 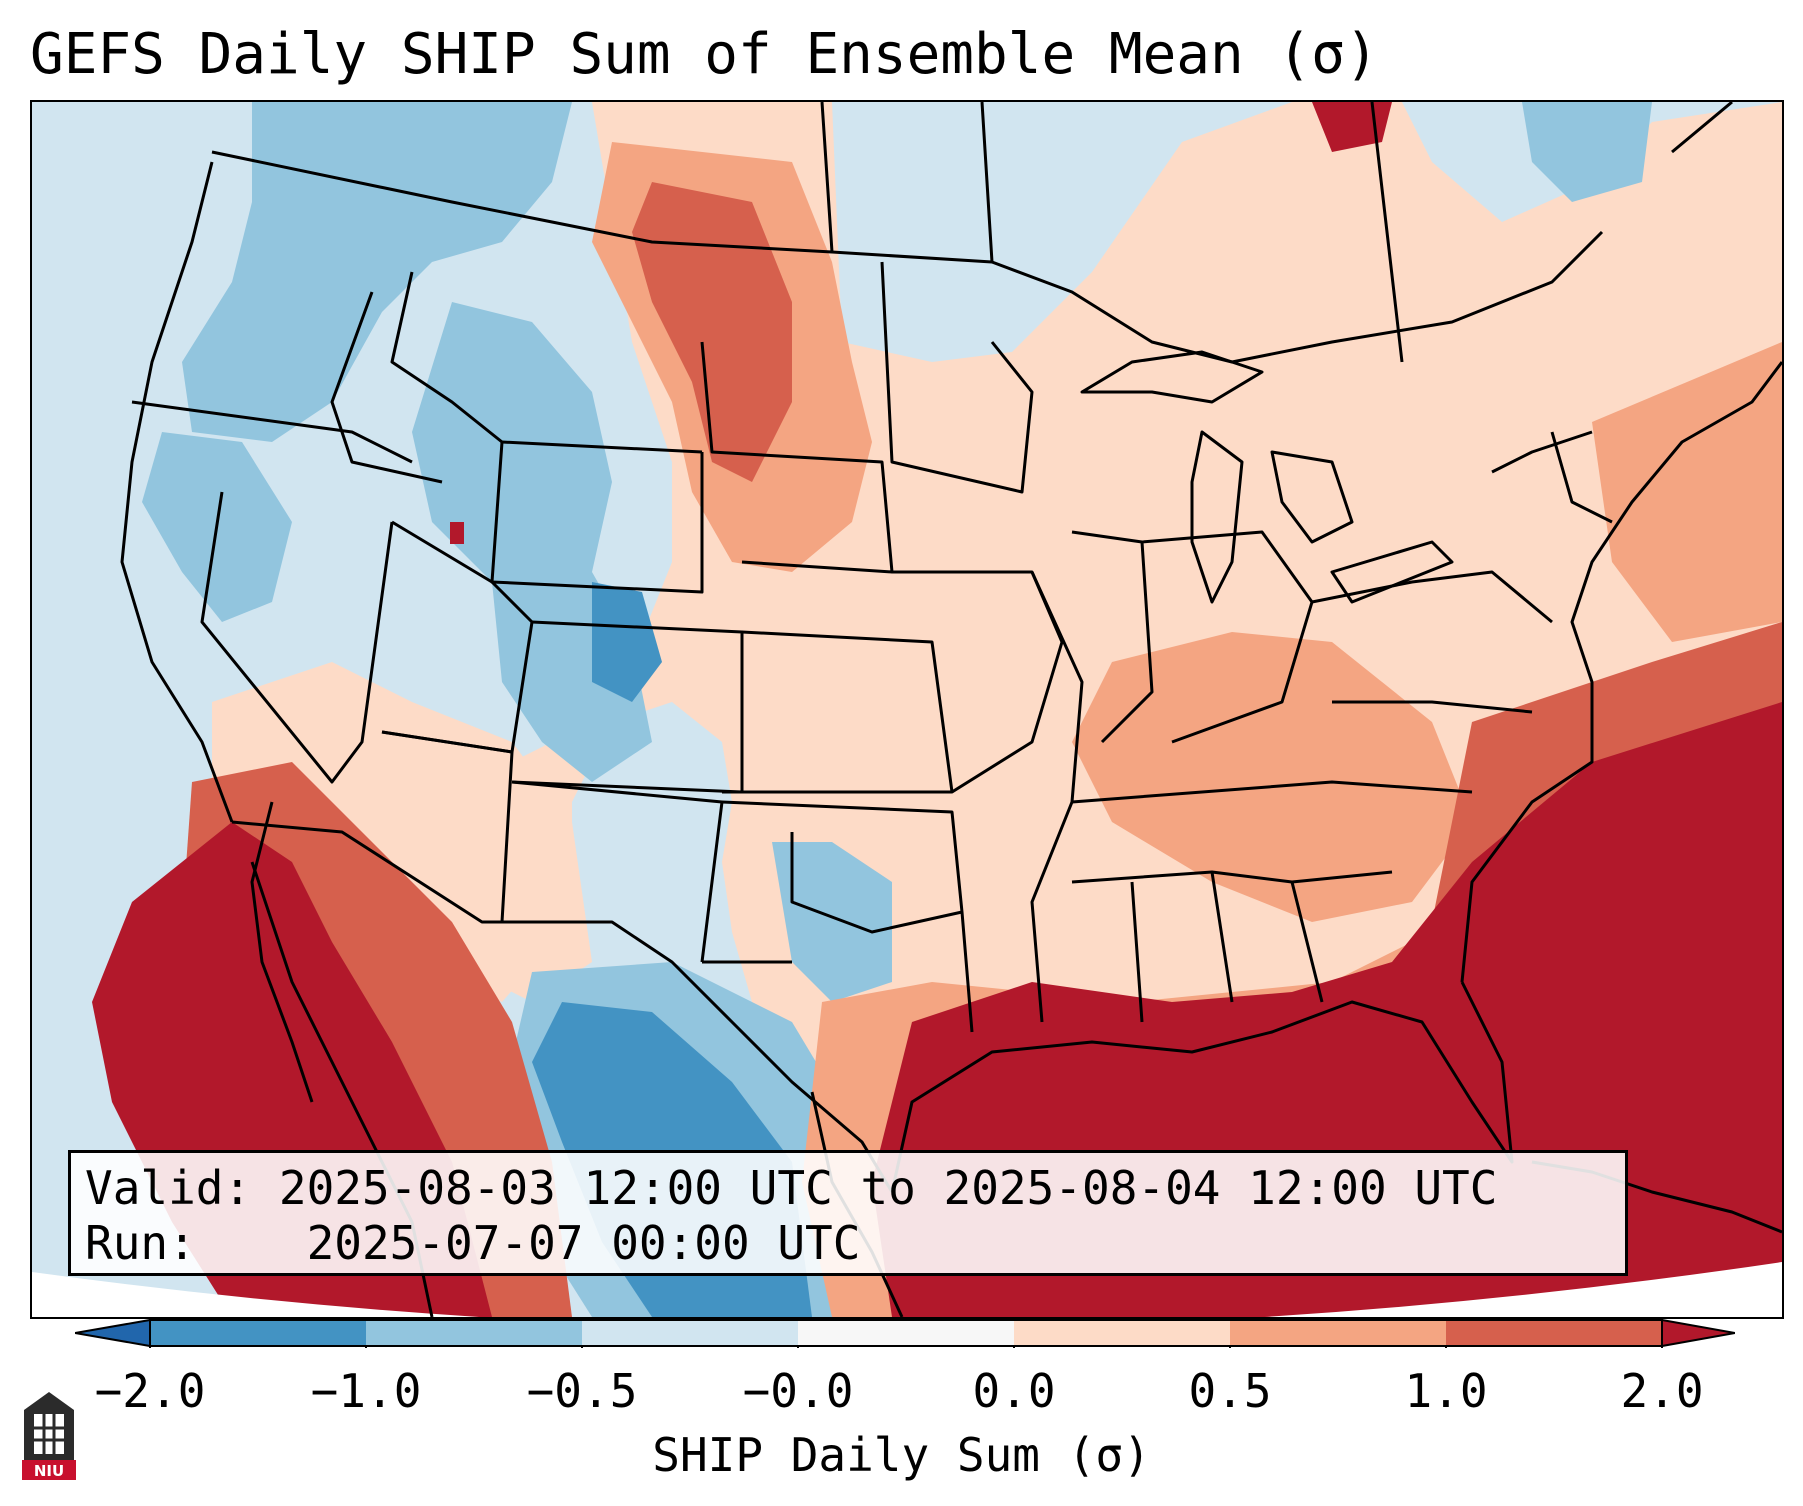 I want to click on state-line-iowa-missouri, so click(x=978, y=682).